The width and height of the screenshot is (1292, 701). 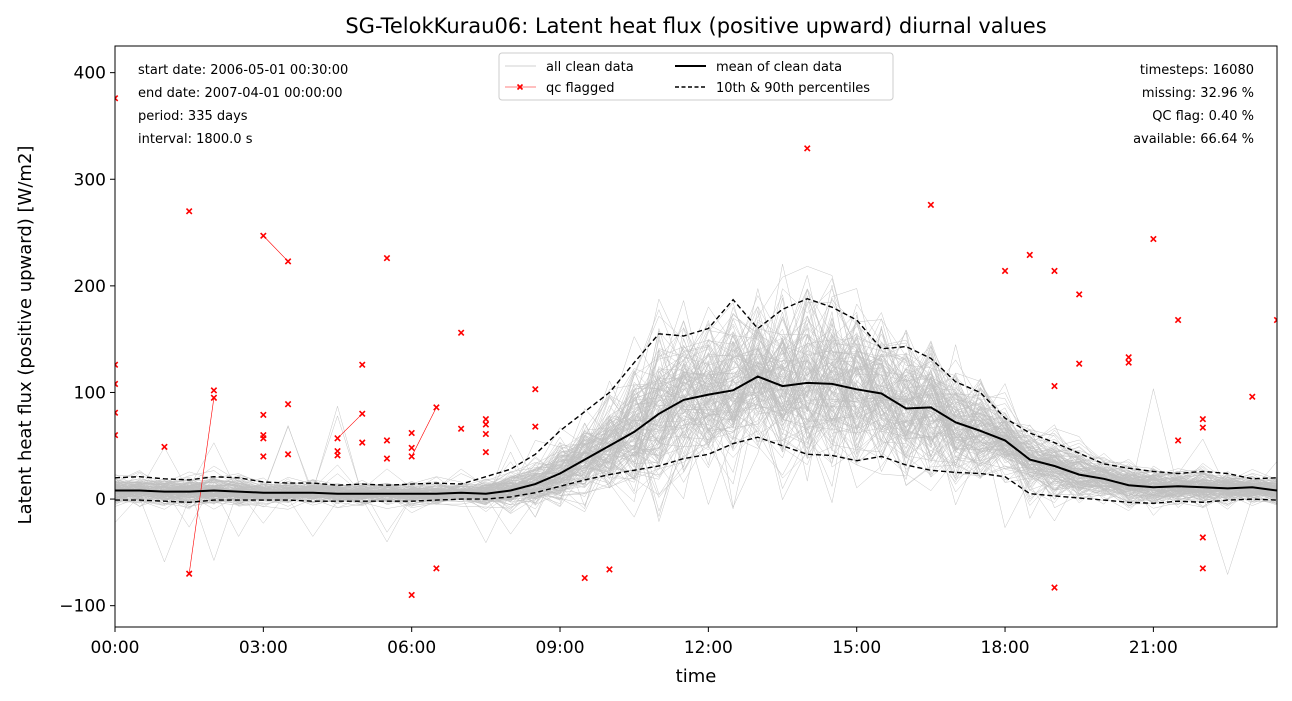 I want to click on info-left-line: start date: 2006-05-01 00:30:00, so click(x=243, y=70).